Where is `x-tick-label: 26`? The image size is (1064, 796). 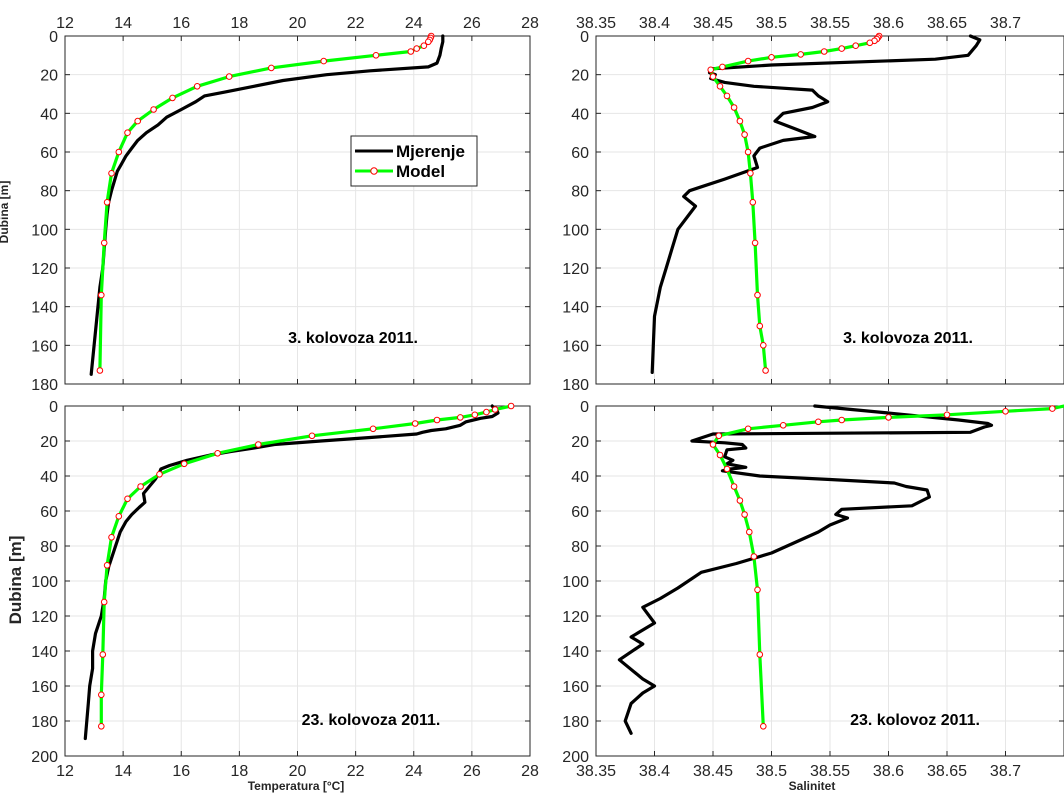
x-tick-label: 26 is located at coordinates (472, 23).